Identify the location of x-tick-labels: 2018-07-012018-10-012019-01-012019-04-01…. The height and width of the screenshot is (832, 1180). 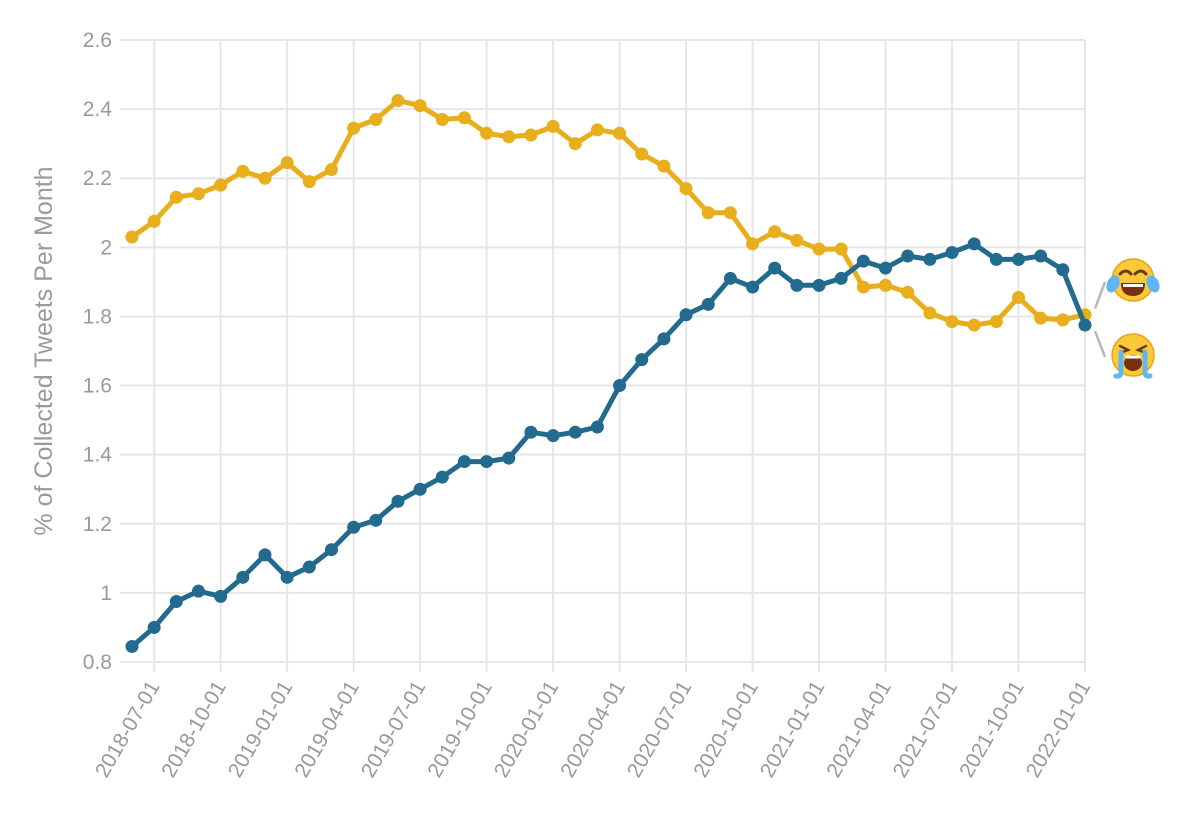
(593, 729).